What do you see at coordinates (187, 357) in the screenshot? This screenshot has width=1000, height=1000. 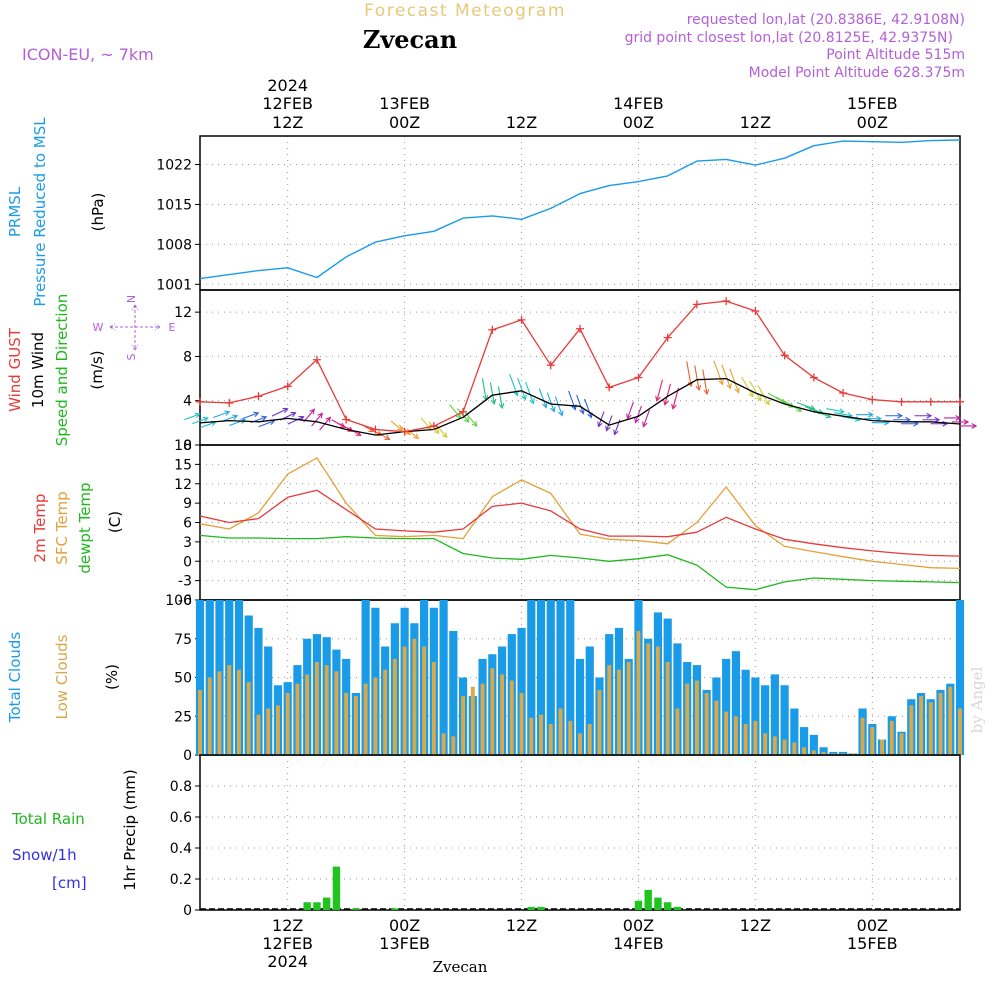 I see `wind-tick-label: 8` at bounding box center [187, 357].